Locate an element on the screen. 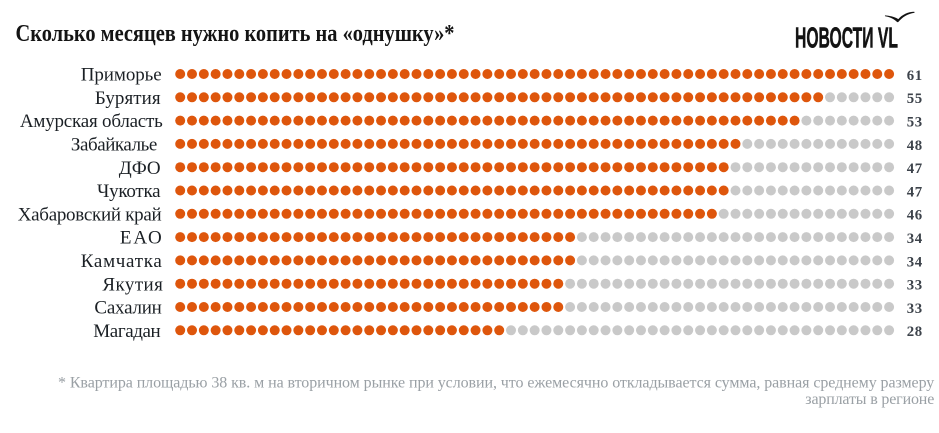 The width and height of the screenshot is (939, 433). svg-text: Камчатка is located at coordinates (122, 261).